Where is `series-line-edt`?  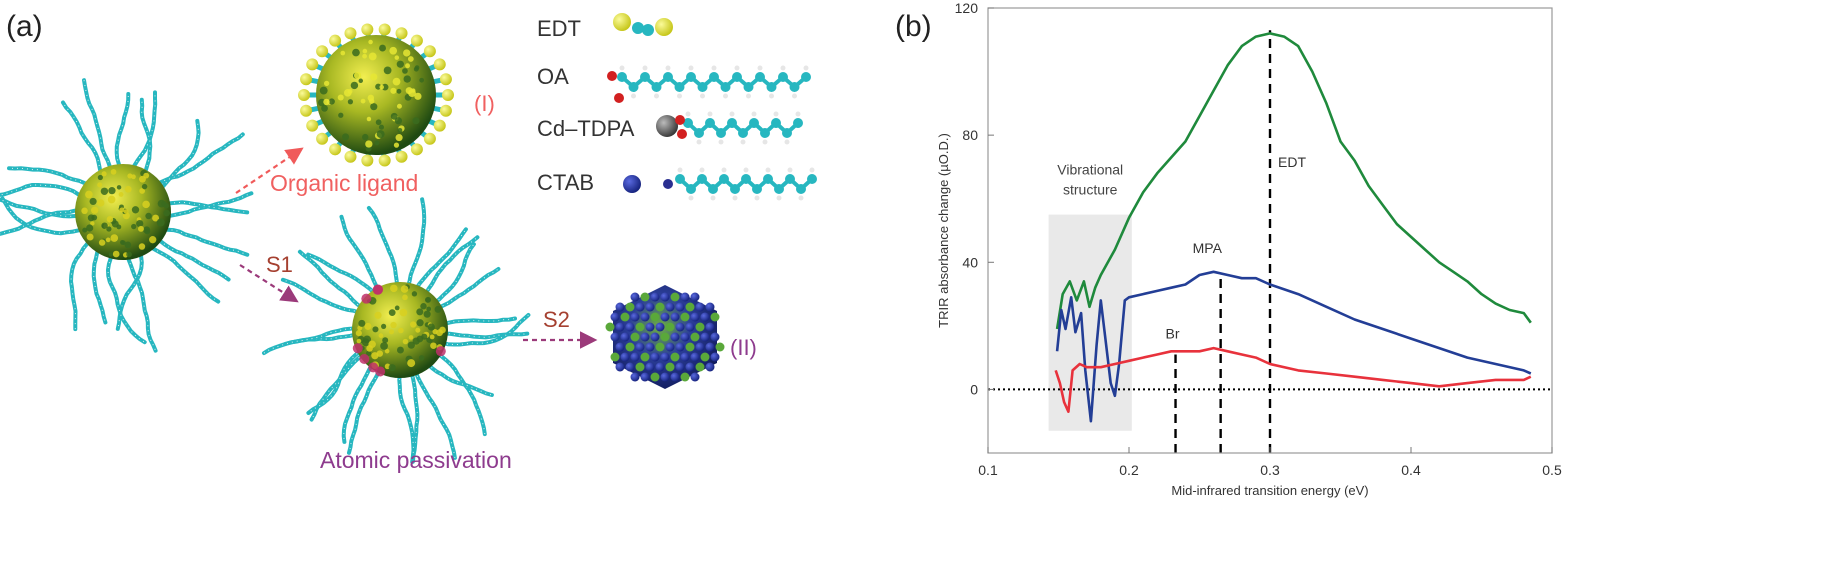
series-line-edt is located at coordinates (1293, 181).